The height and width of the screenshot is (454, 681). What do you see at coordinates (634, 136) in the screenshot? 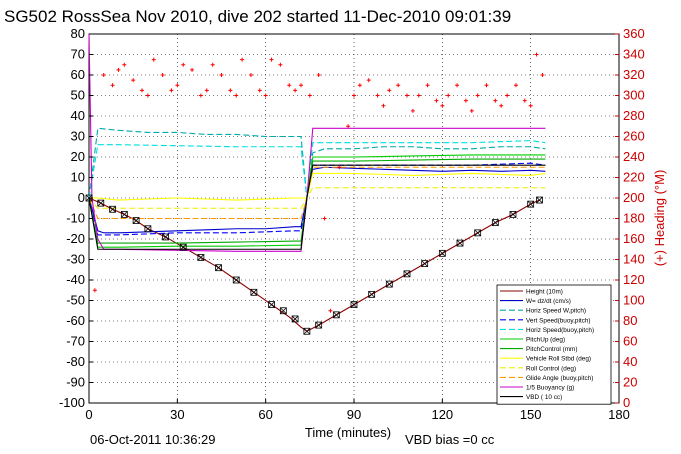
I see `right-y-tick-label: 260` at bounding box center [634, 136].